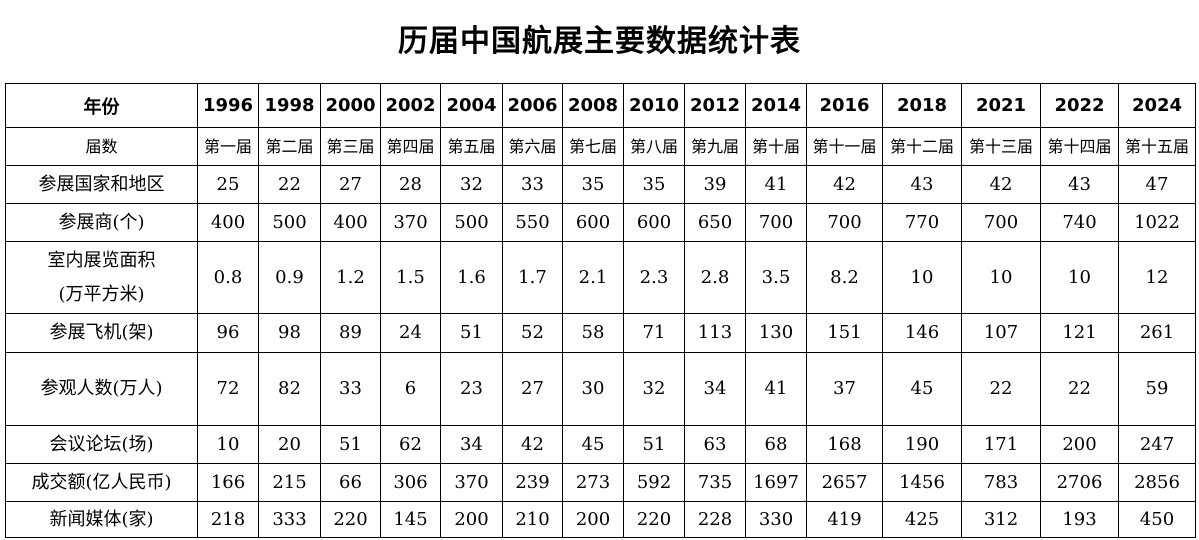 The height and width of the screenshot is (540, 1199). I want to click on cell: 71, so click(654, 333).